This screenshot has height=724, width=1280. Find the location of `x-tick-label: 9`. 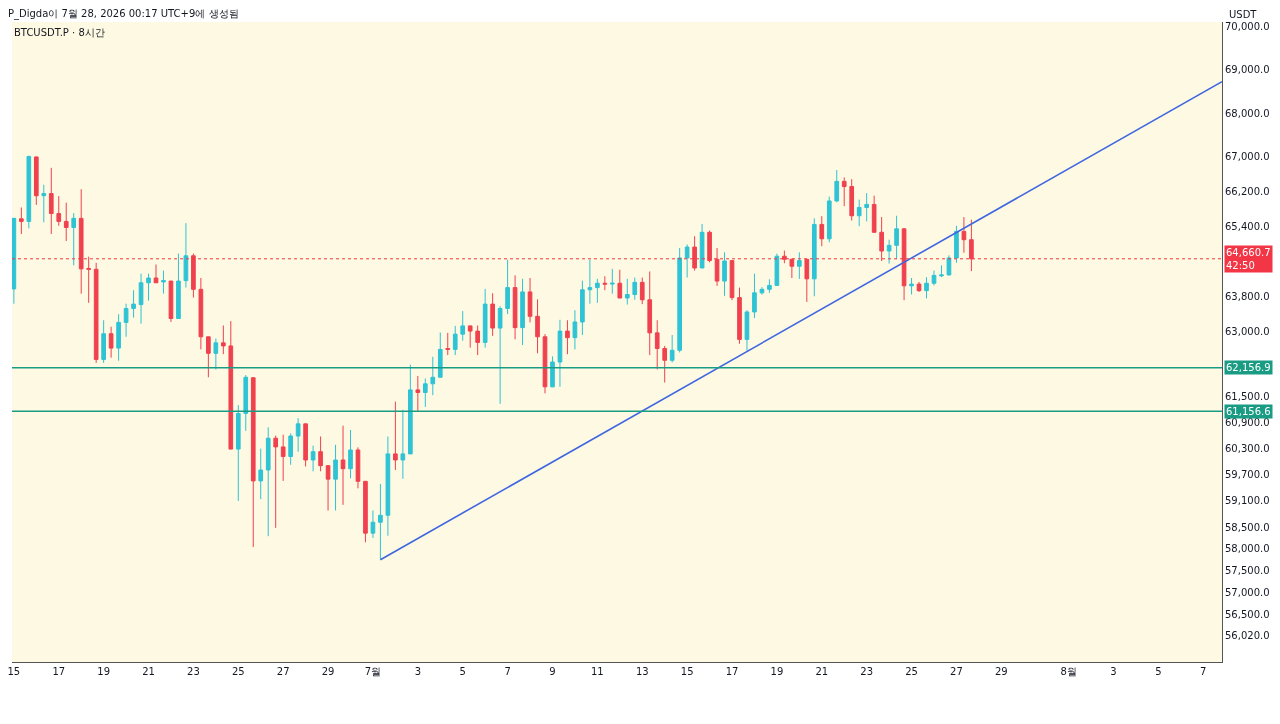

x-tick-label: 9 is located at coordinates (552, 671).